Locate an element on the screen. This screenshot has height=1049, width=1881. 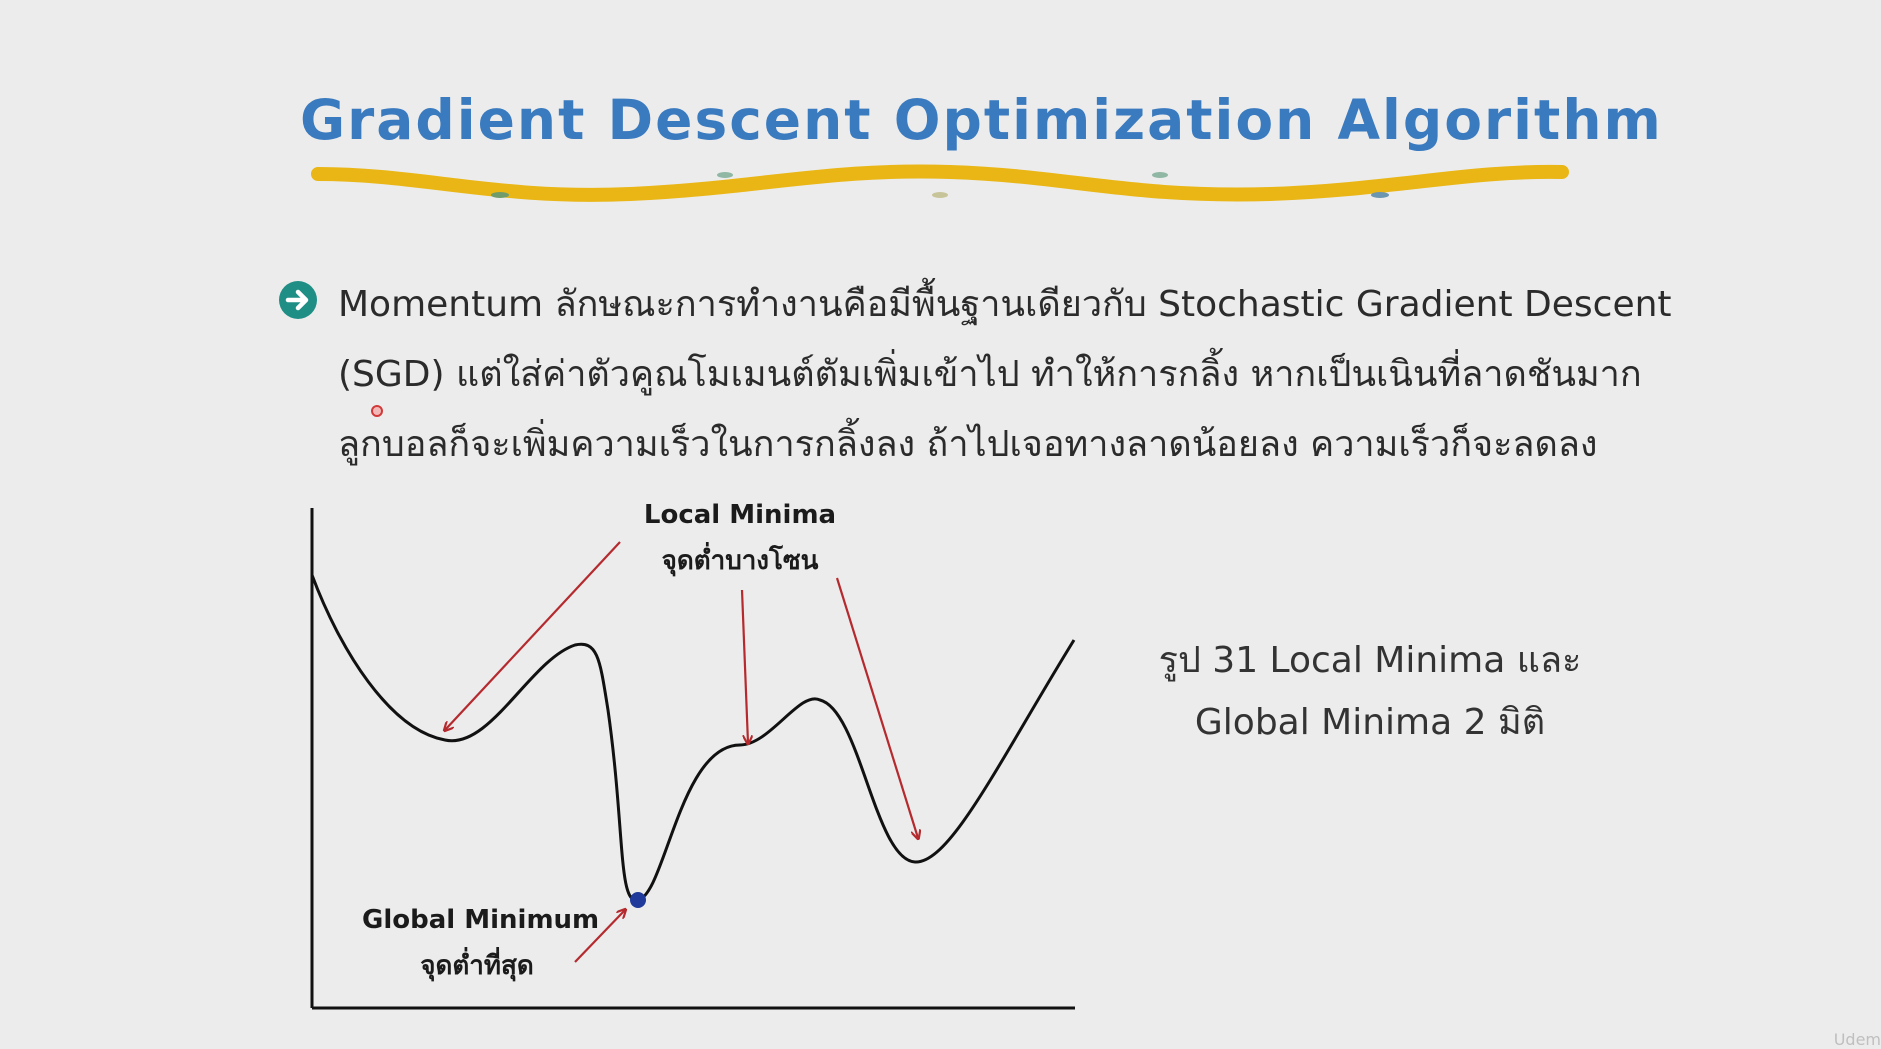
global-minimum-label-th: จุดต่ำที่สุด is located at coordinates (477, 966).